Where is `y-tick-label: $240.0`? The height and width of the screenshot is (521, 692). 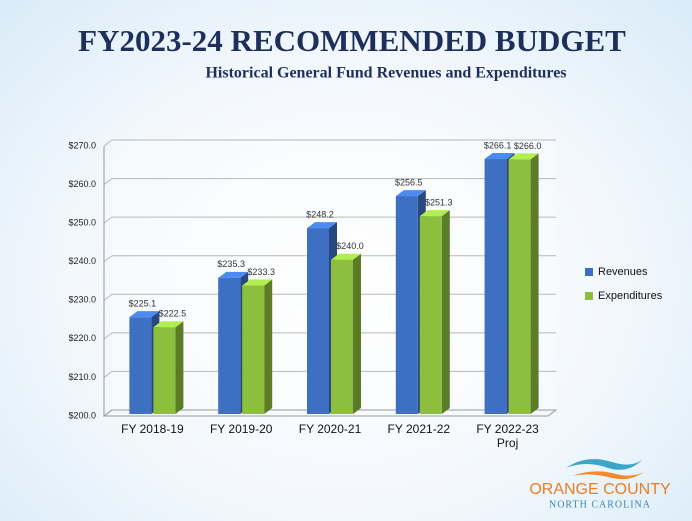
y-tick-label: $240.0 is located at coordinates (82, 261).